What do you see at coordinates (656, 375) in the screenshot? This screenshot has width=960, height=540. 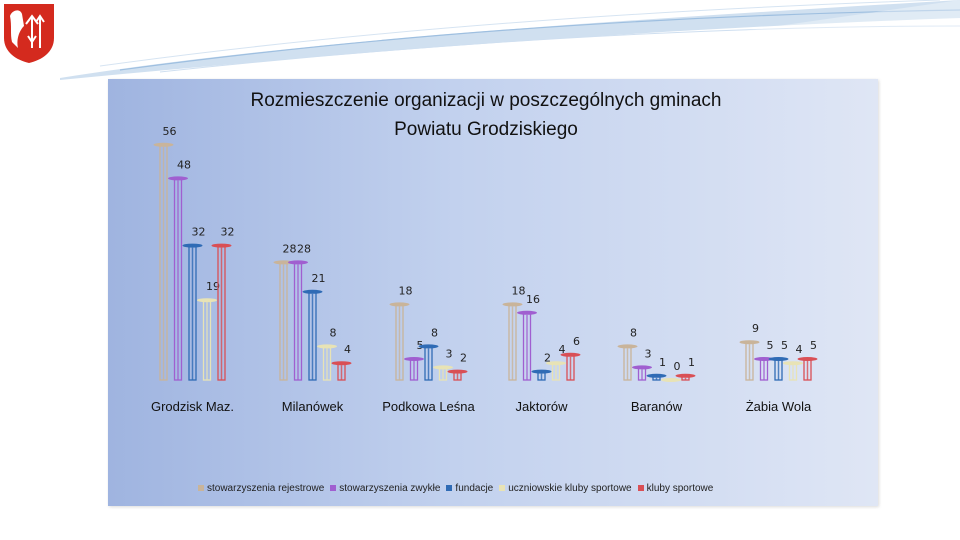 I see `bar-cap-fundacje-baranow` at bounding box center [656, 375].